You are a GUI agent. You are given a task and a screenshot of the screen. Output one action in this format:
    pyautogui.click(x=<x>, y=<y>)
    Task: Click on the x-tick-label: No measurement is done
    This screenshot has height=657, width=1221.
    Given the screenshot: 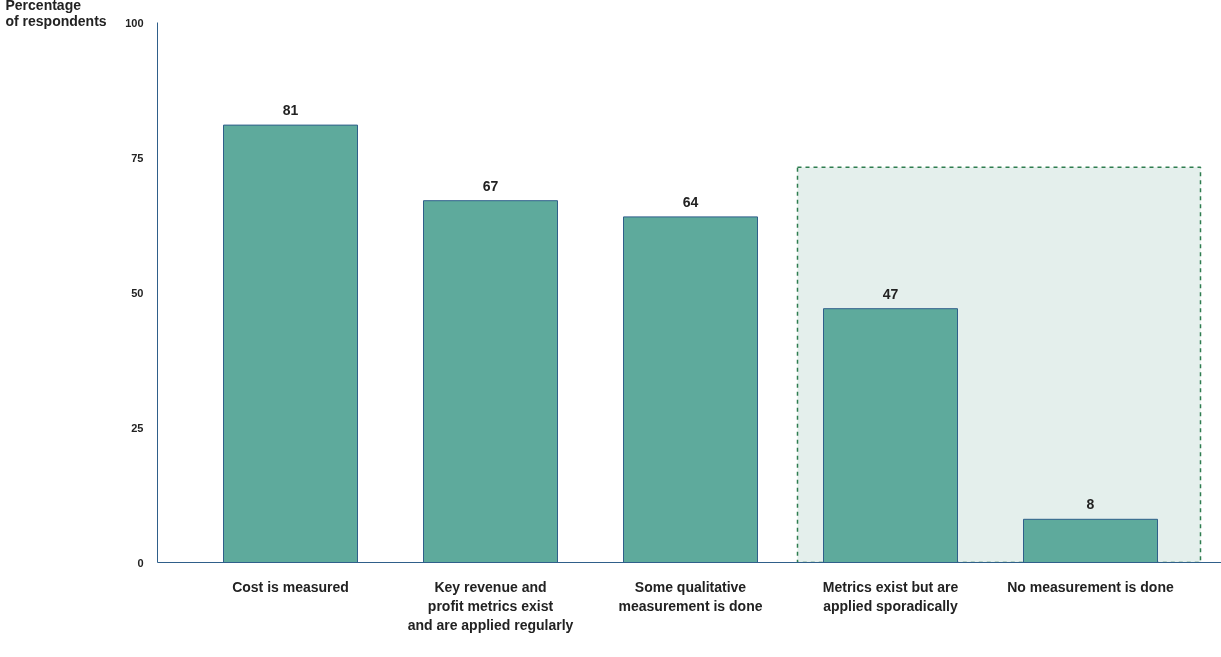 What is the action you would take?
    pyautogui.click(x=1090, y=586)
    